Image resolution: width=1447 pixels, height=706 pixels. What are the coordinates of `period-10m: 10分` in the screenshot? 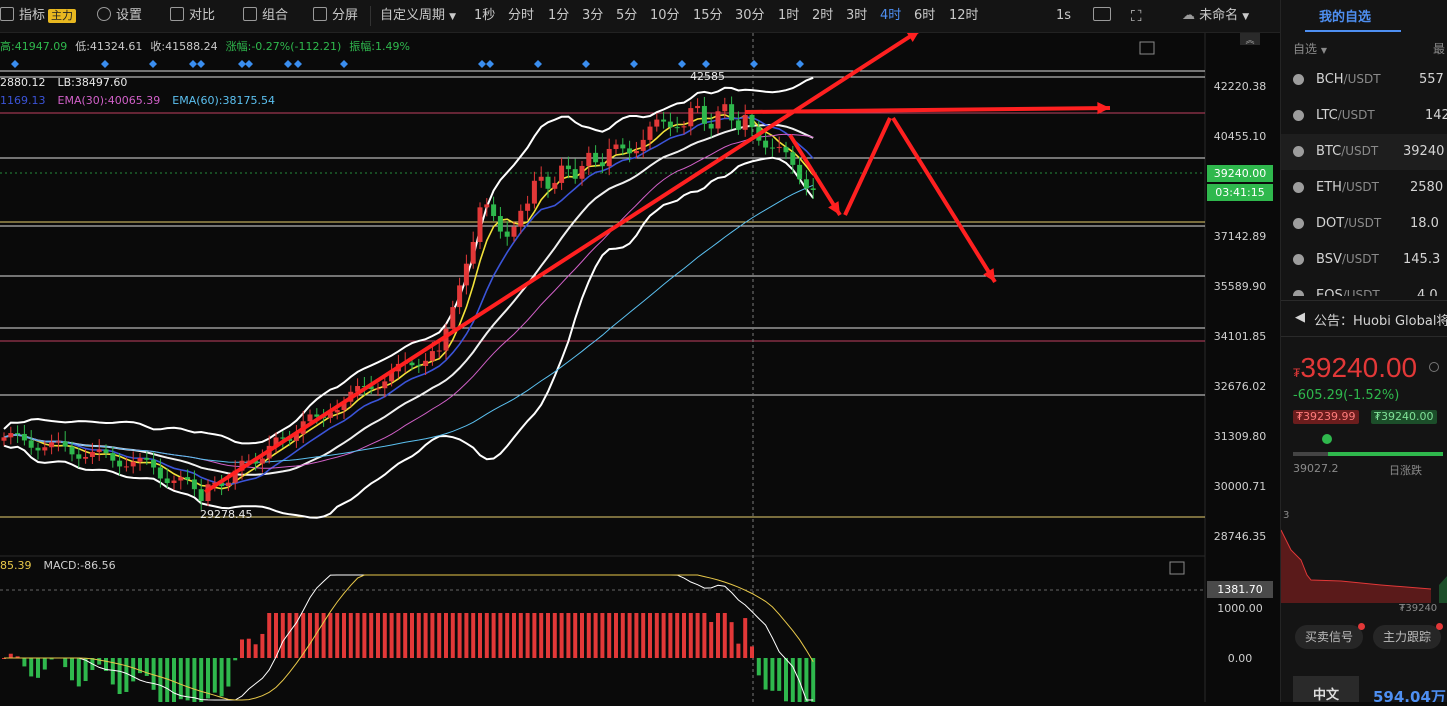 It's located at (665, 16).